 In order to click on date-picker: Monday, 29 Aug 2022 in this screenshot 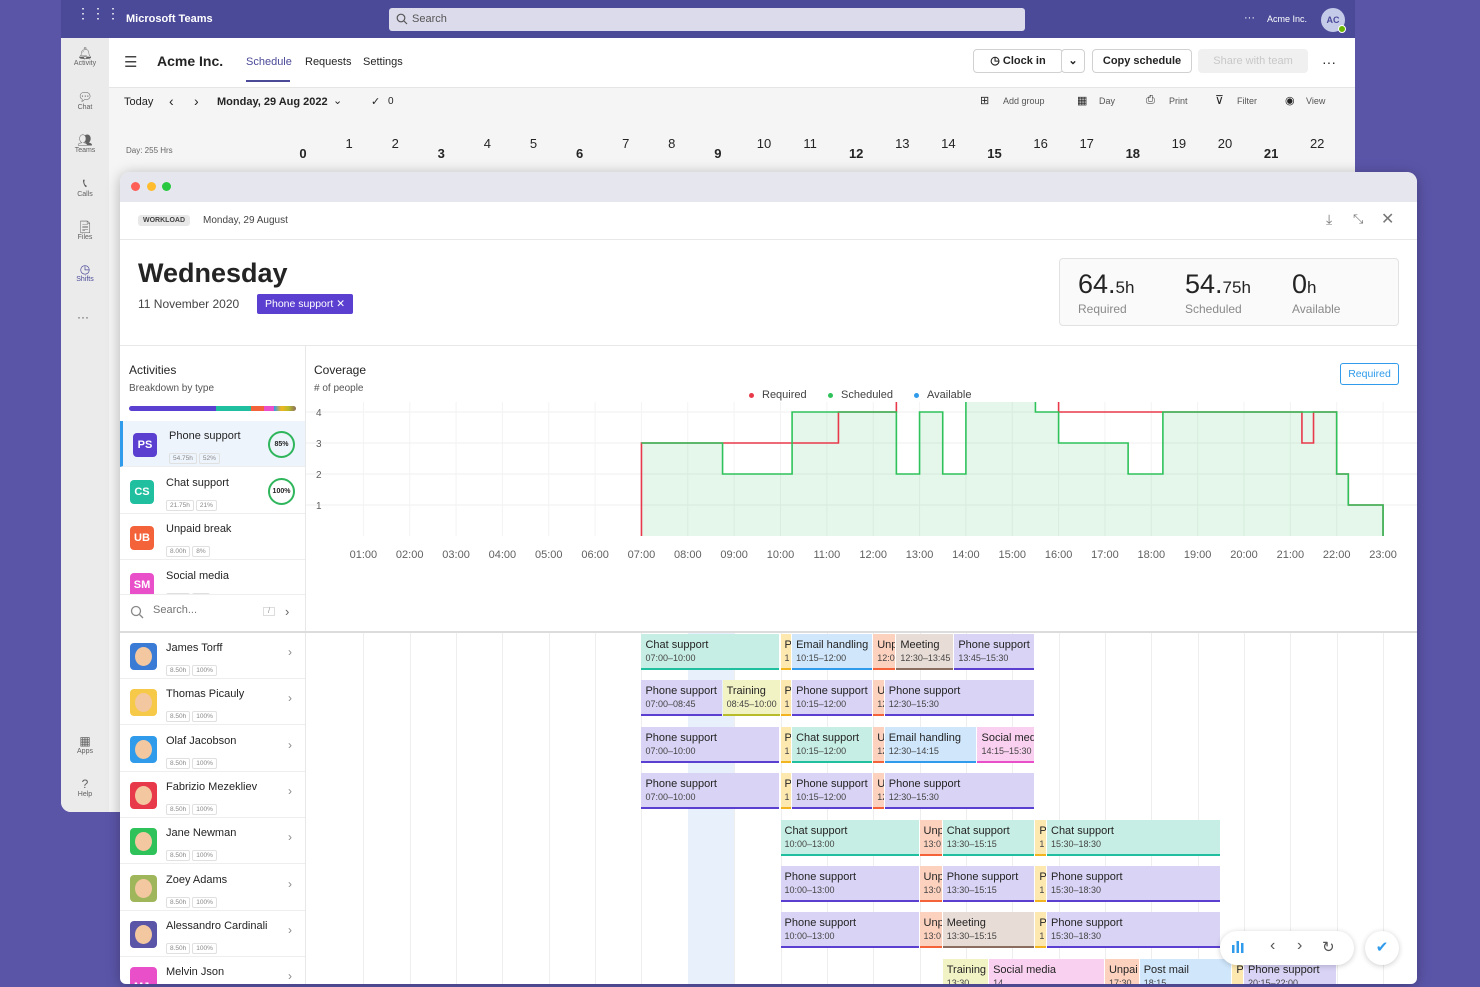, I will do `click(272, 102)`.